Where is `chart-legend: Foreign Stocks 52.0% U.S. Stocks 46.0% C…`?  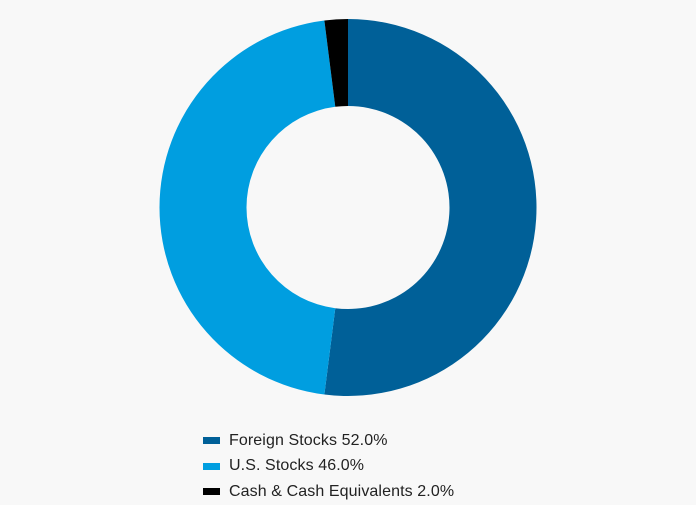 chart-legend: Foreign Stocks 52.0% U.S. Stocks 46.0% C… is located at coordinates (328, 466).